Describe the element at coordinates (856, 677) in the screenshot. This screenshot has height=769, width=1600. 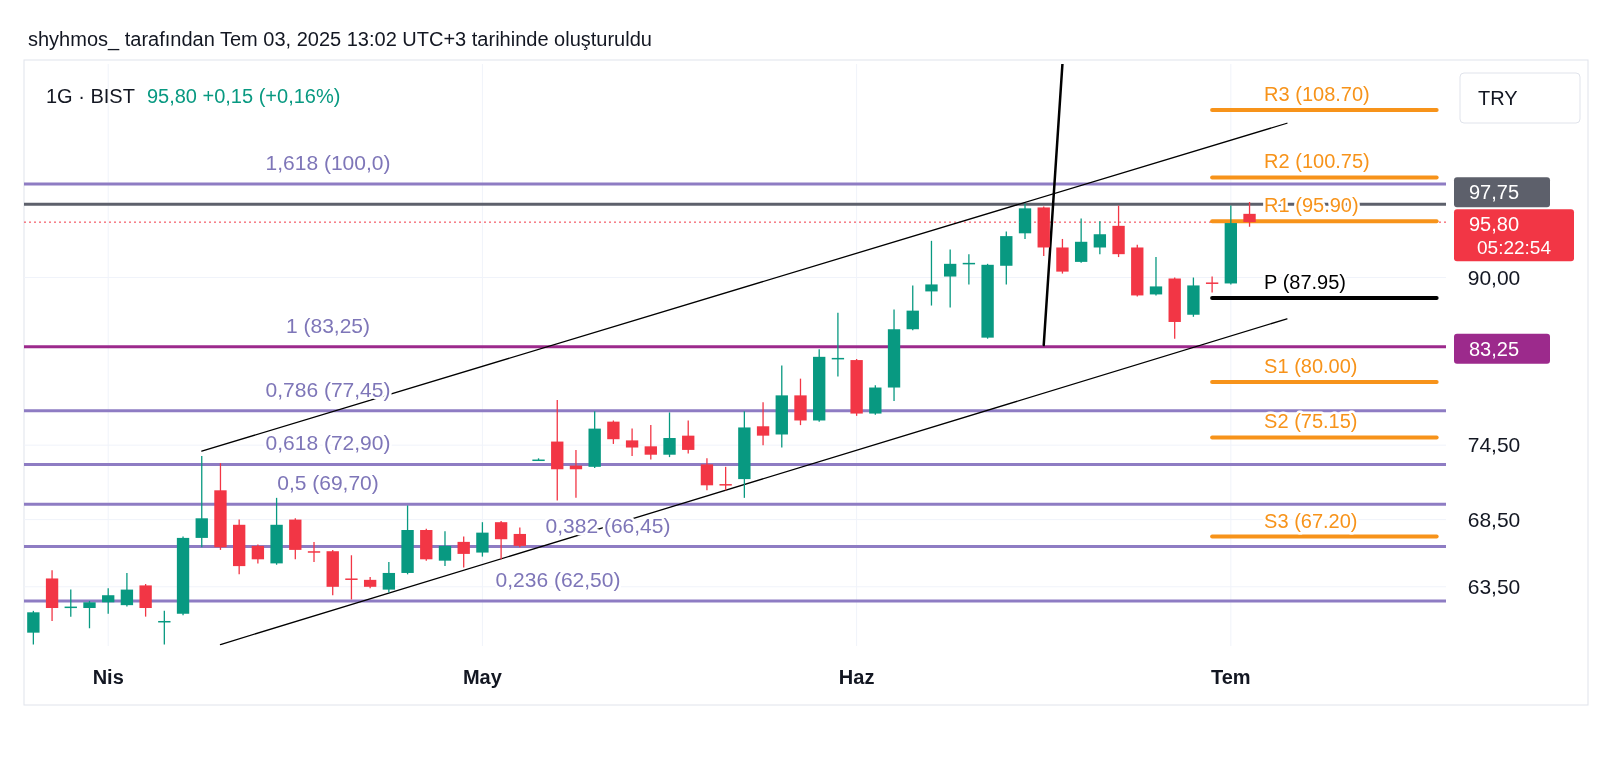
I see `x-tick-label: Haz` at that location.